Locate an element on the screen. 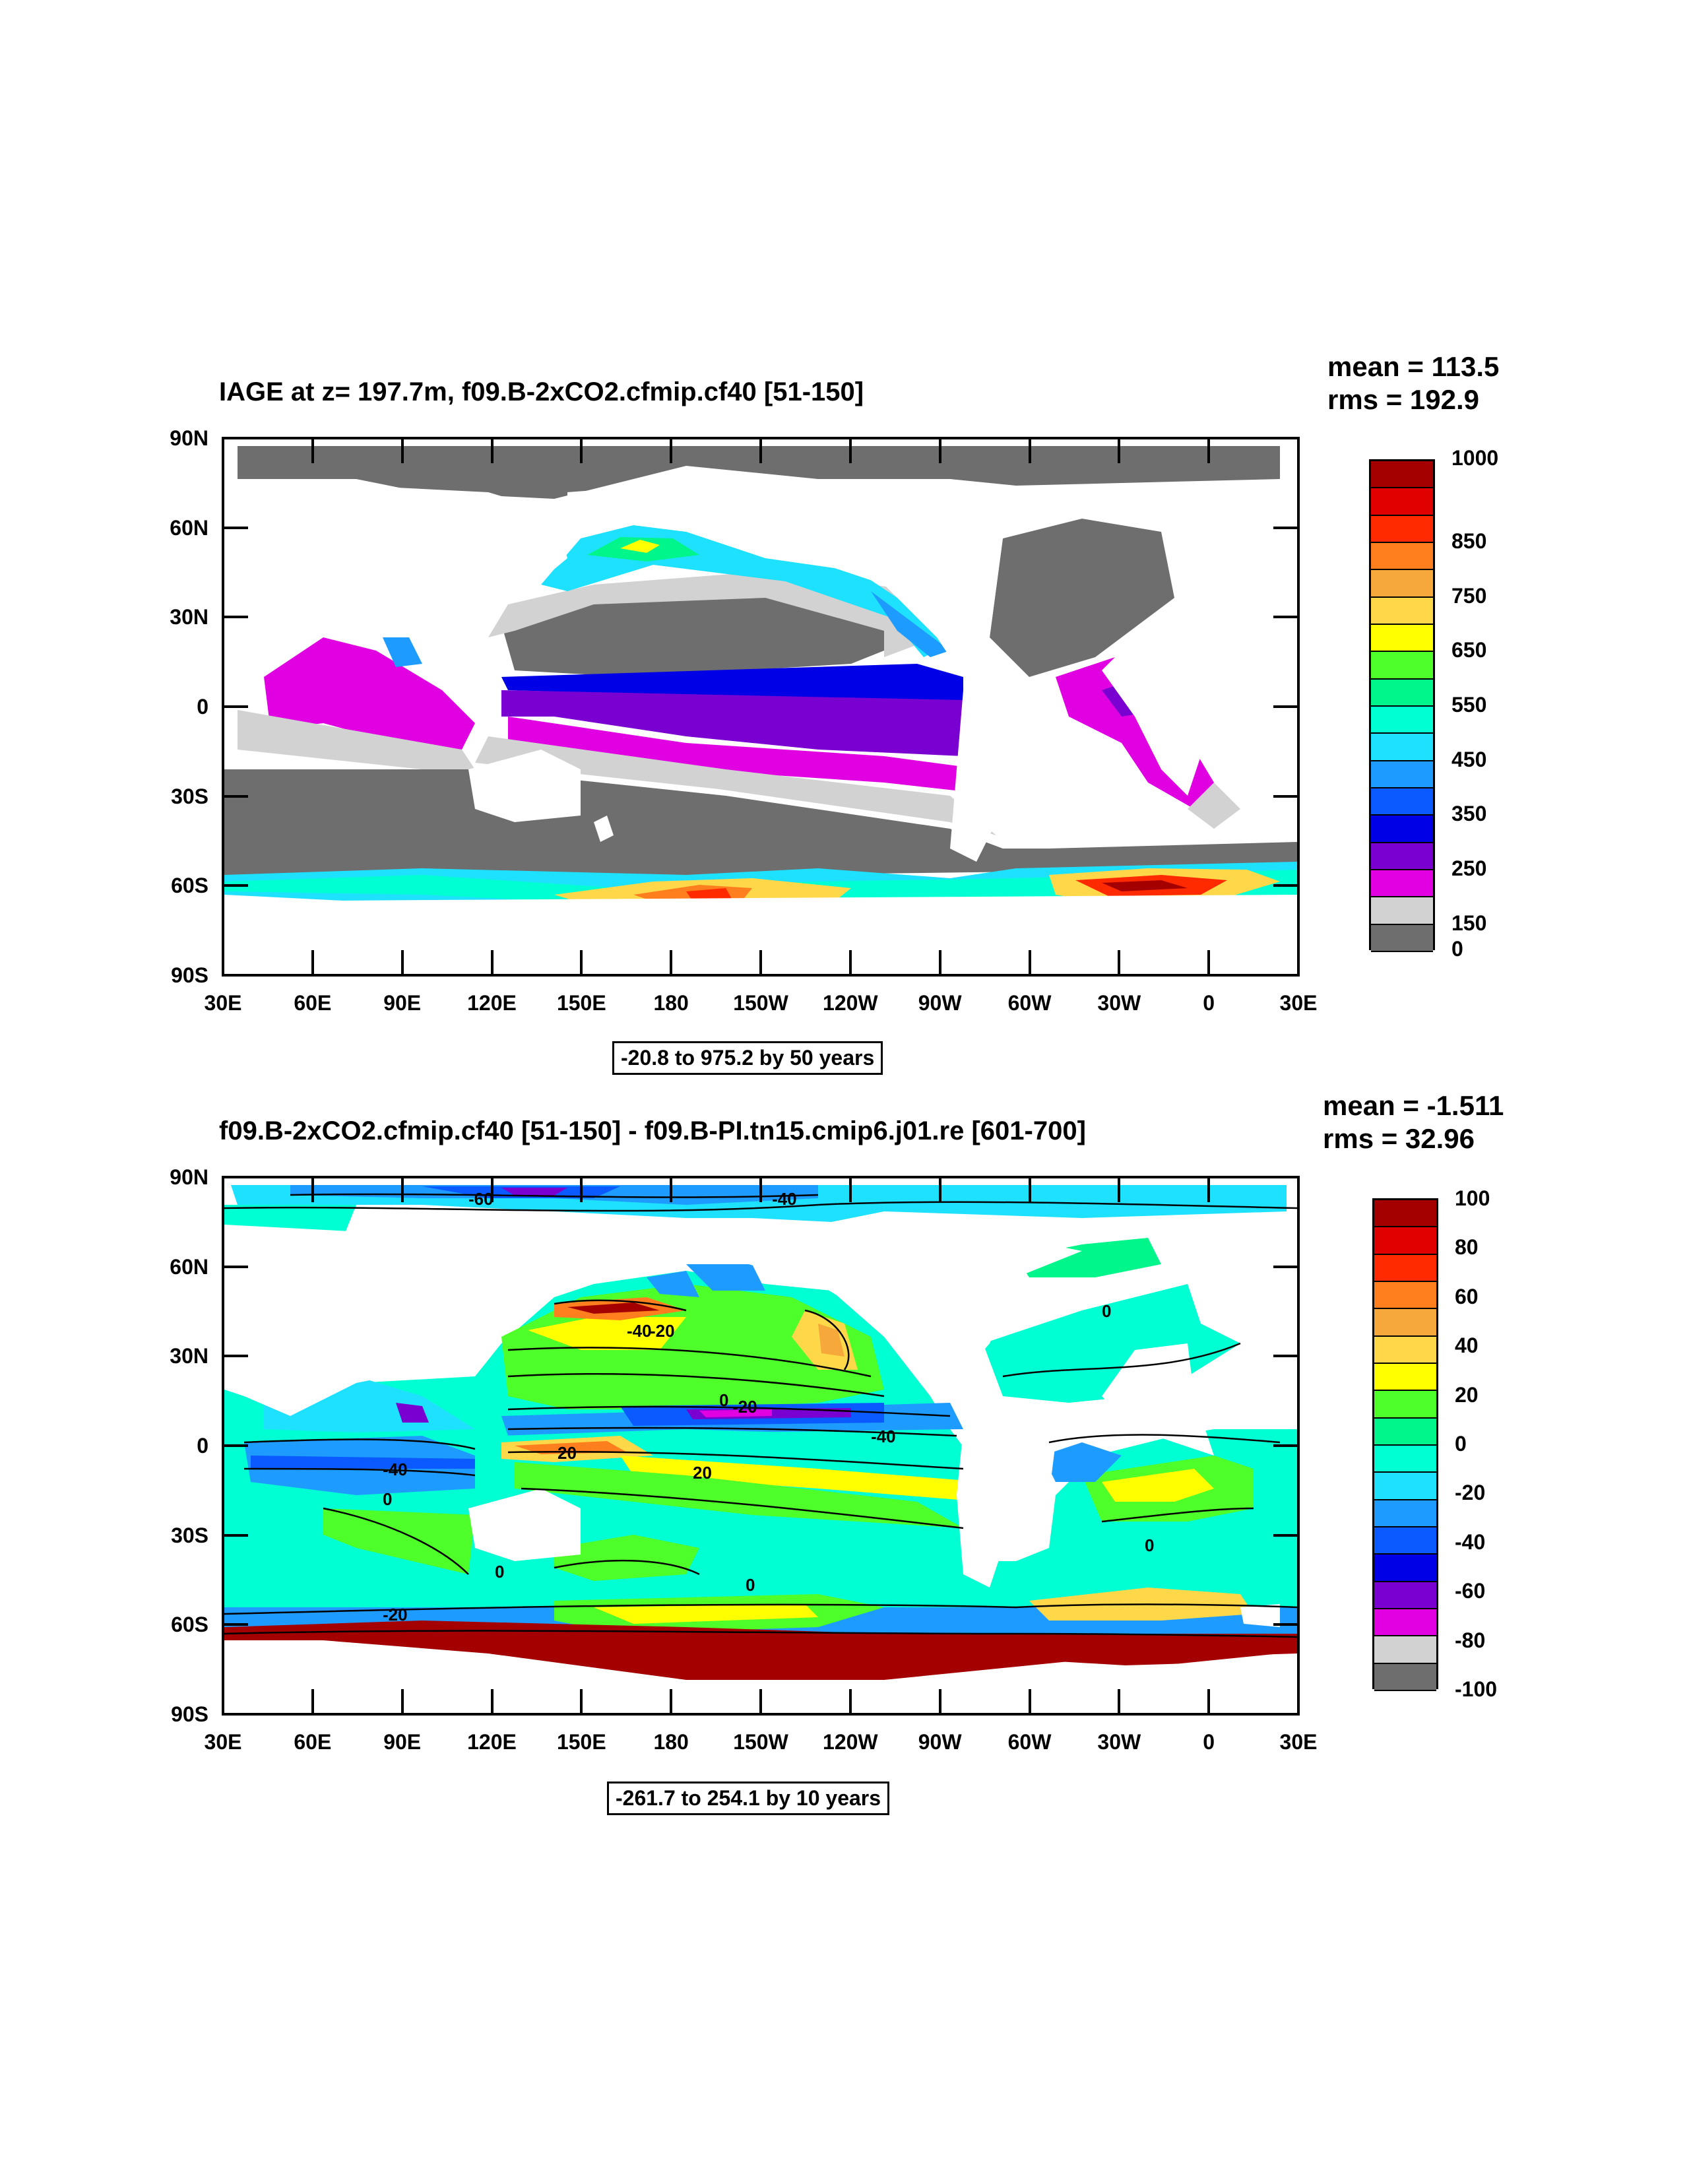 This screenshot has width=1689, height=2184. x-tick-label: 60W is located at coordinates (1029, 1742).